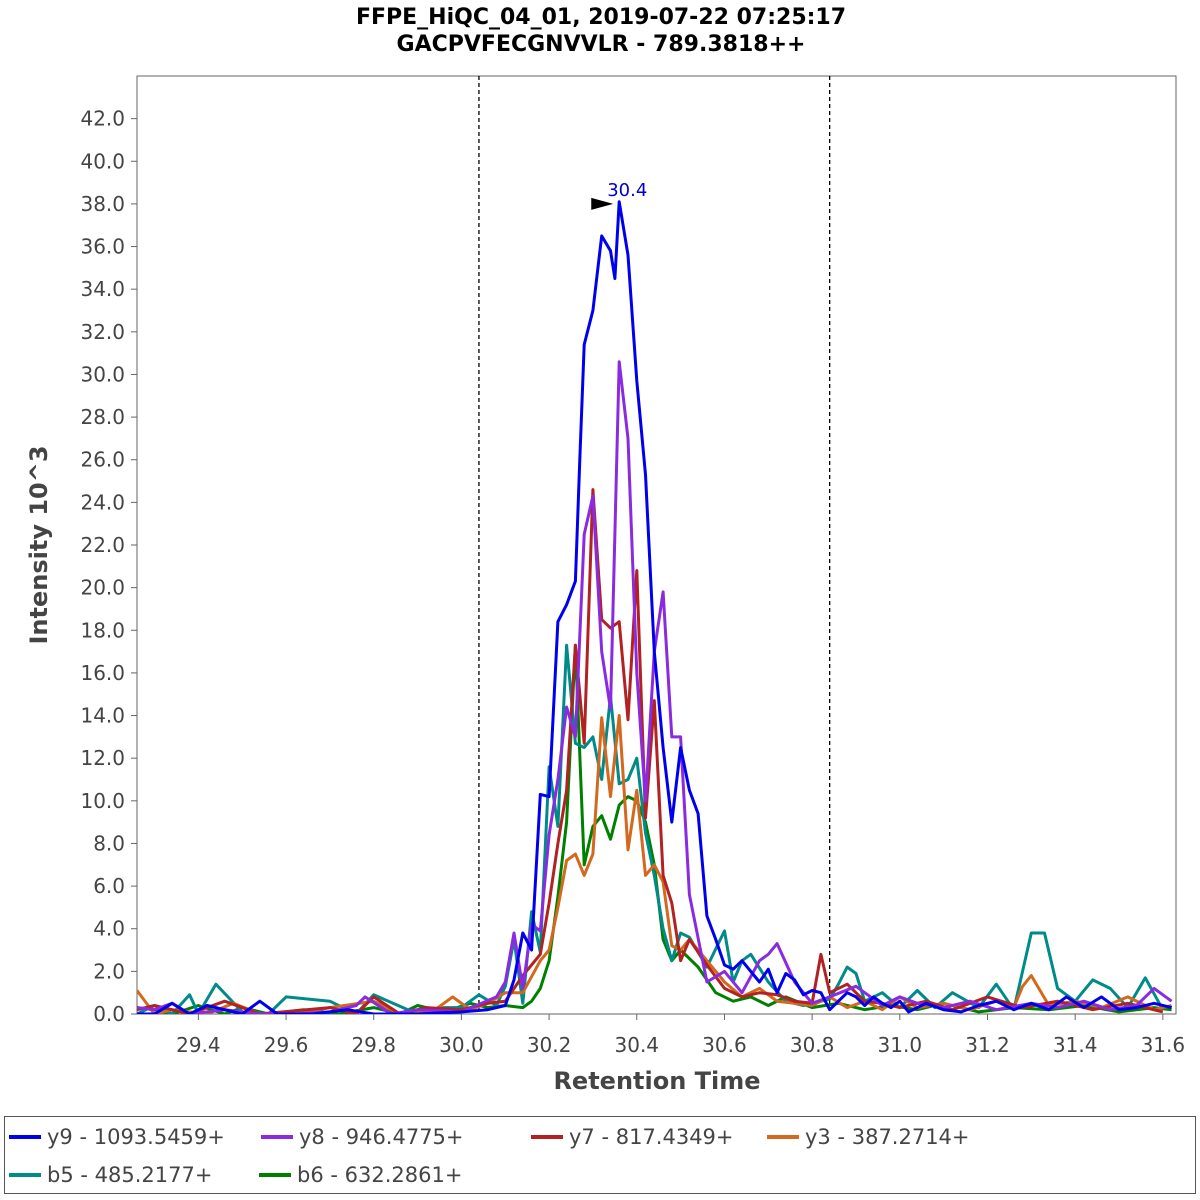  What do you see at coordinates (102, 630) in the screenshot?
I see `y-tick-label: 18.0` at bounding box center [102, 630].